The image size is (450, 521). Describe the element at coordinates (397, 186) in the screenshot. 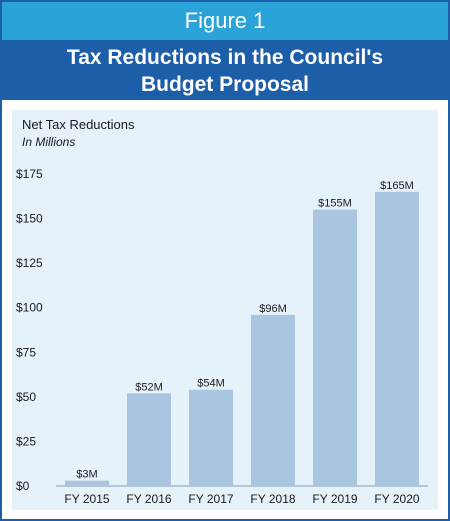

I see `data-label: $165M` at that location.